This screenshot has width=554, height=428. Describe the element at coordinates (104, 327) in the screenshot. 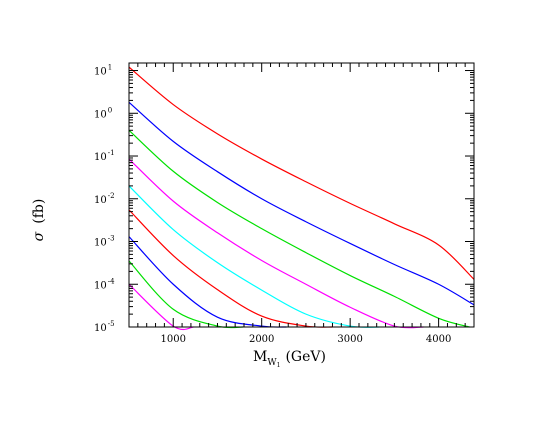

I see `y-tick-label: 10⁻⁵` at that location.